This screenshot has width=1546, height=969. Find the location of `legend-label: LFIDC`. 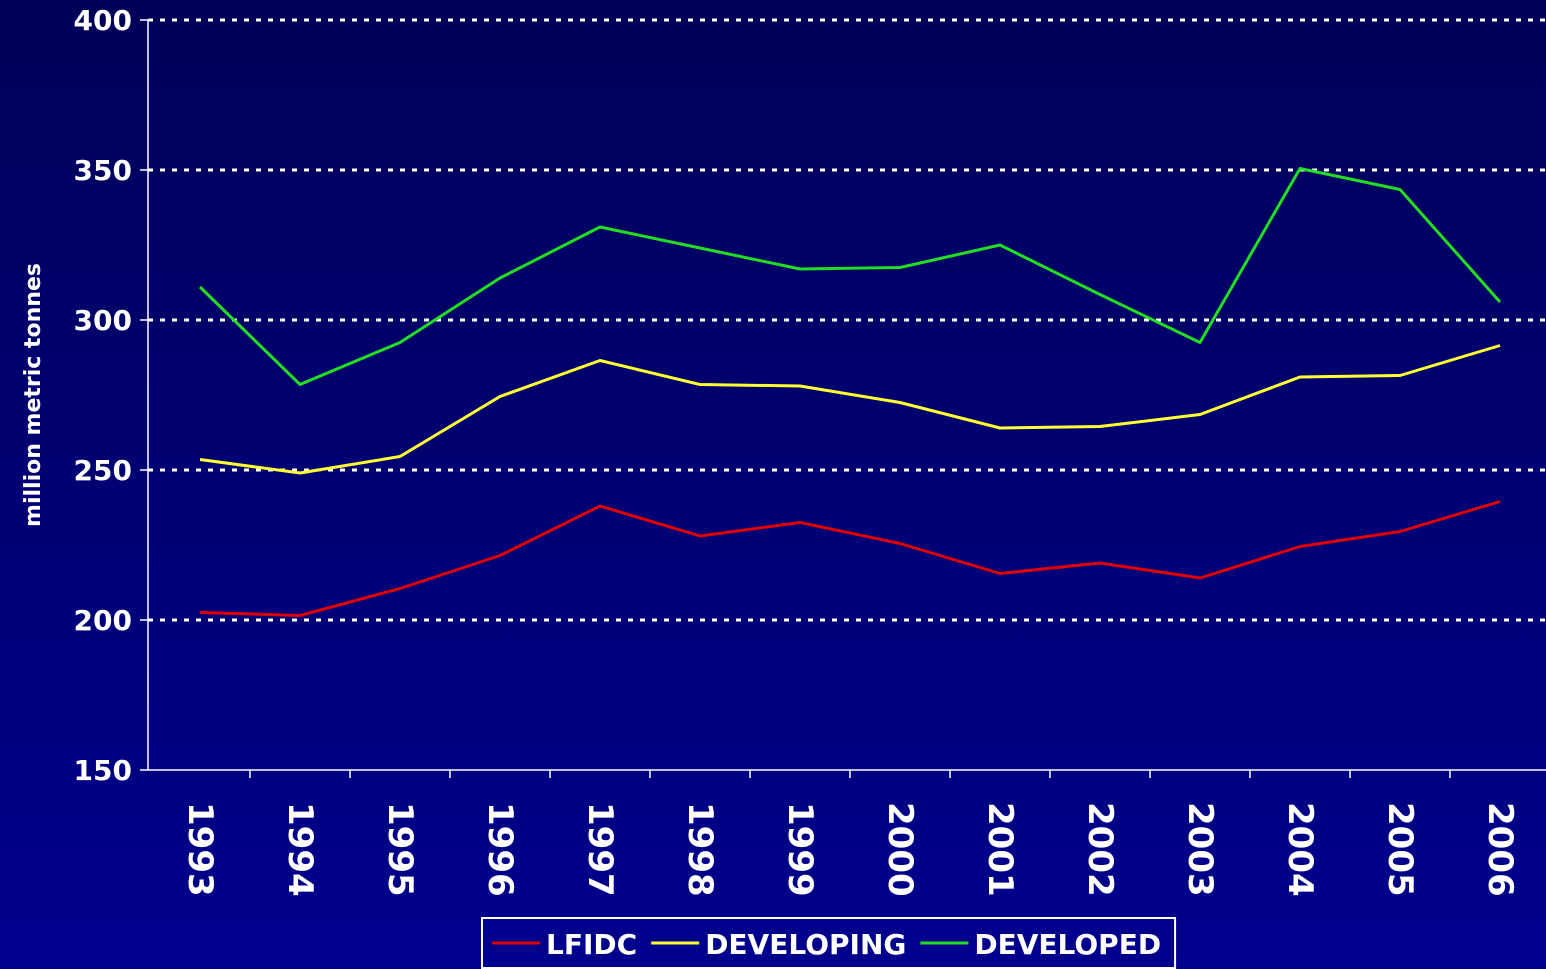

legend-label: LFIDC is located at coordinates (591, 944).